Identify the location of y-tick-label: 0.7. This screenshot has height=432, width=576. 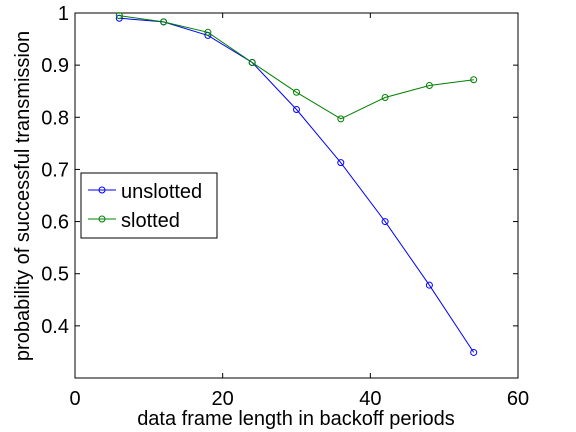
(55, 170).